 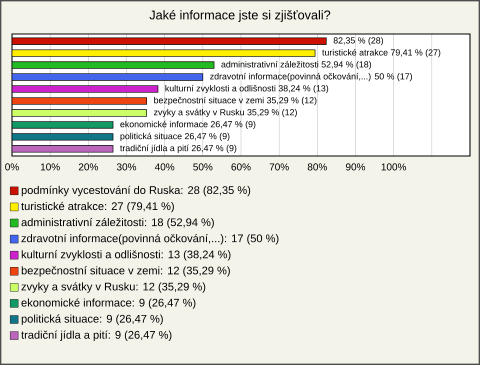 I want to click on data-label: administrativní záležitosti 52,94 % (18), so click(x=296, y=65).